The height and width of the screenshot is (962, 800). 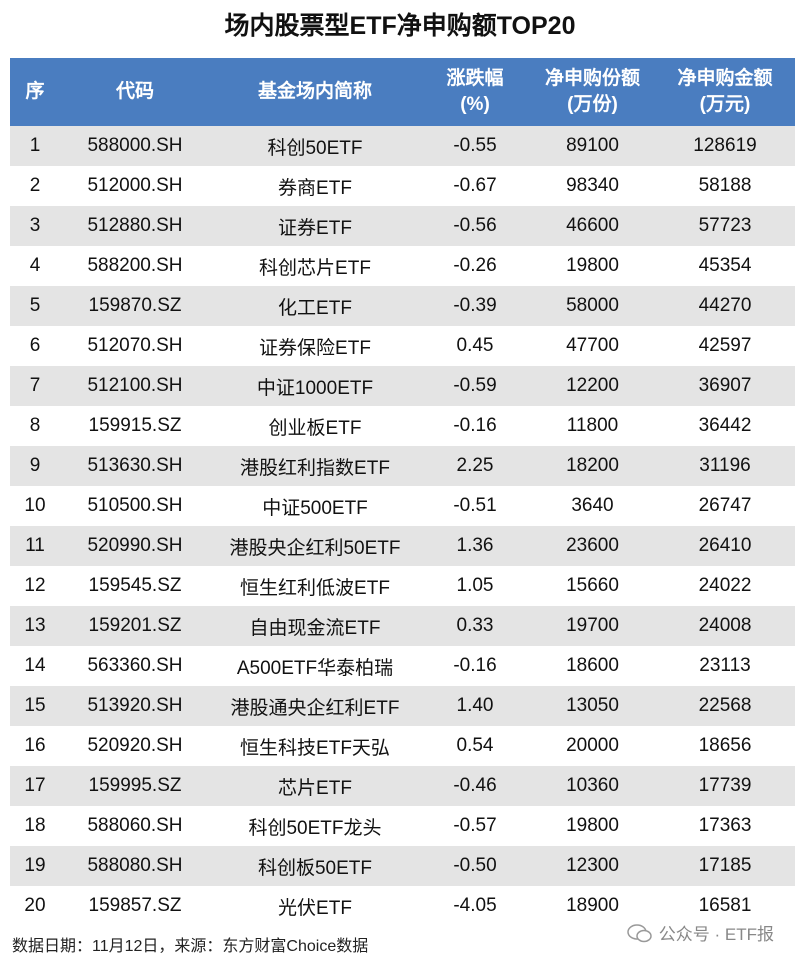 What do you see at coordinates (315, 188) in the screenshot?
I see `table-cell: 券商ETF` at bounding box center [315, 188].